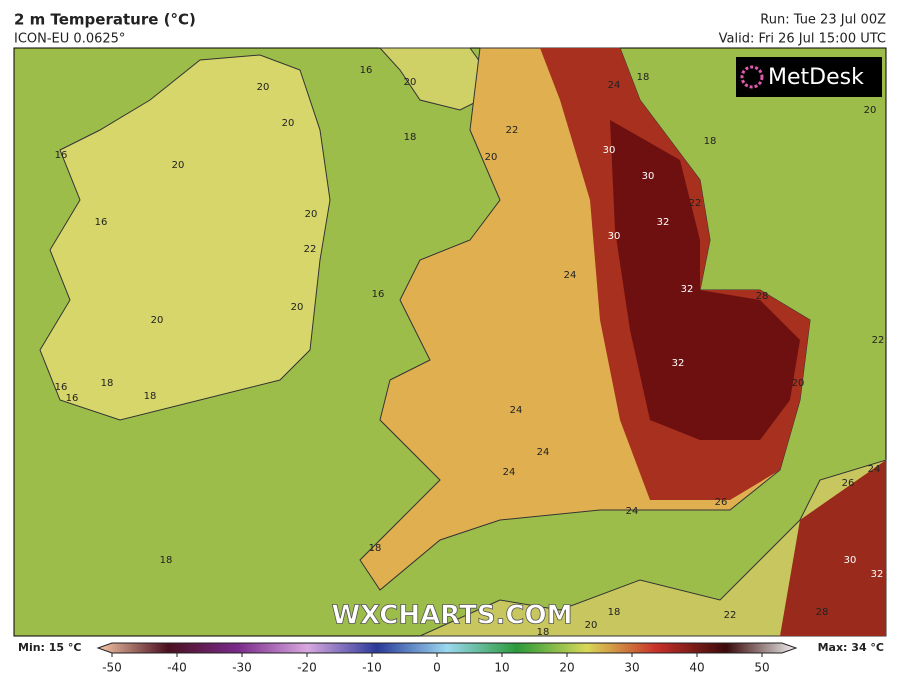  I want to click on hottest-region, so click(705, 280).